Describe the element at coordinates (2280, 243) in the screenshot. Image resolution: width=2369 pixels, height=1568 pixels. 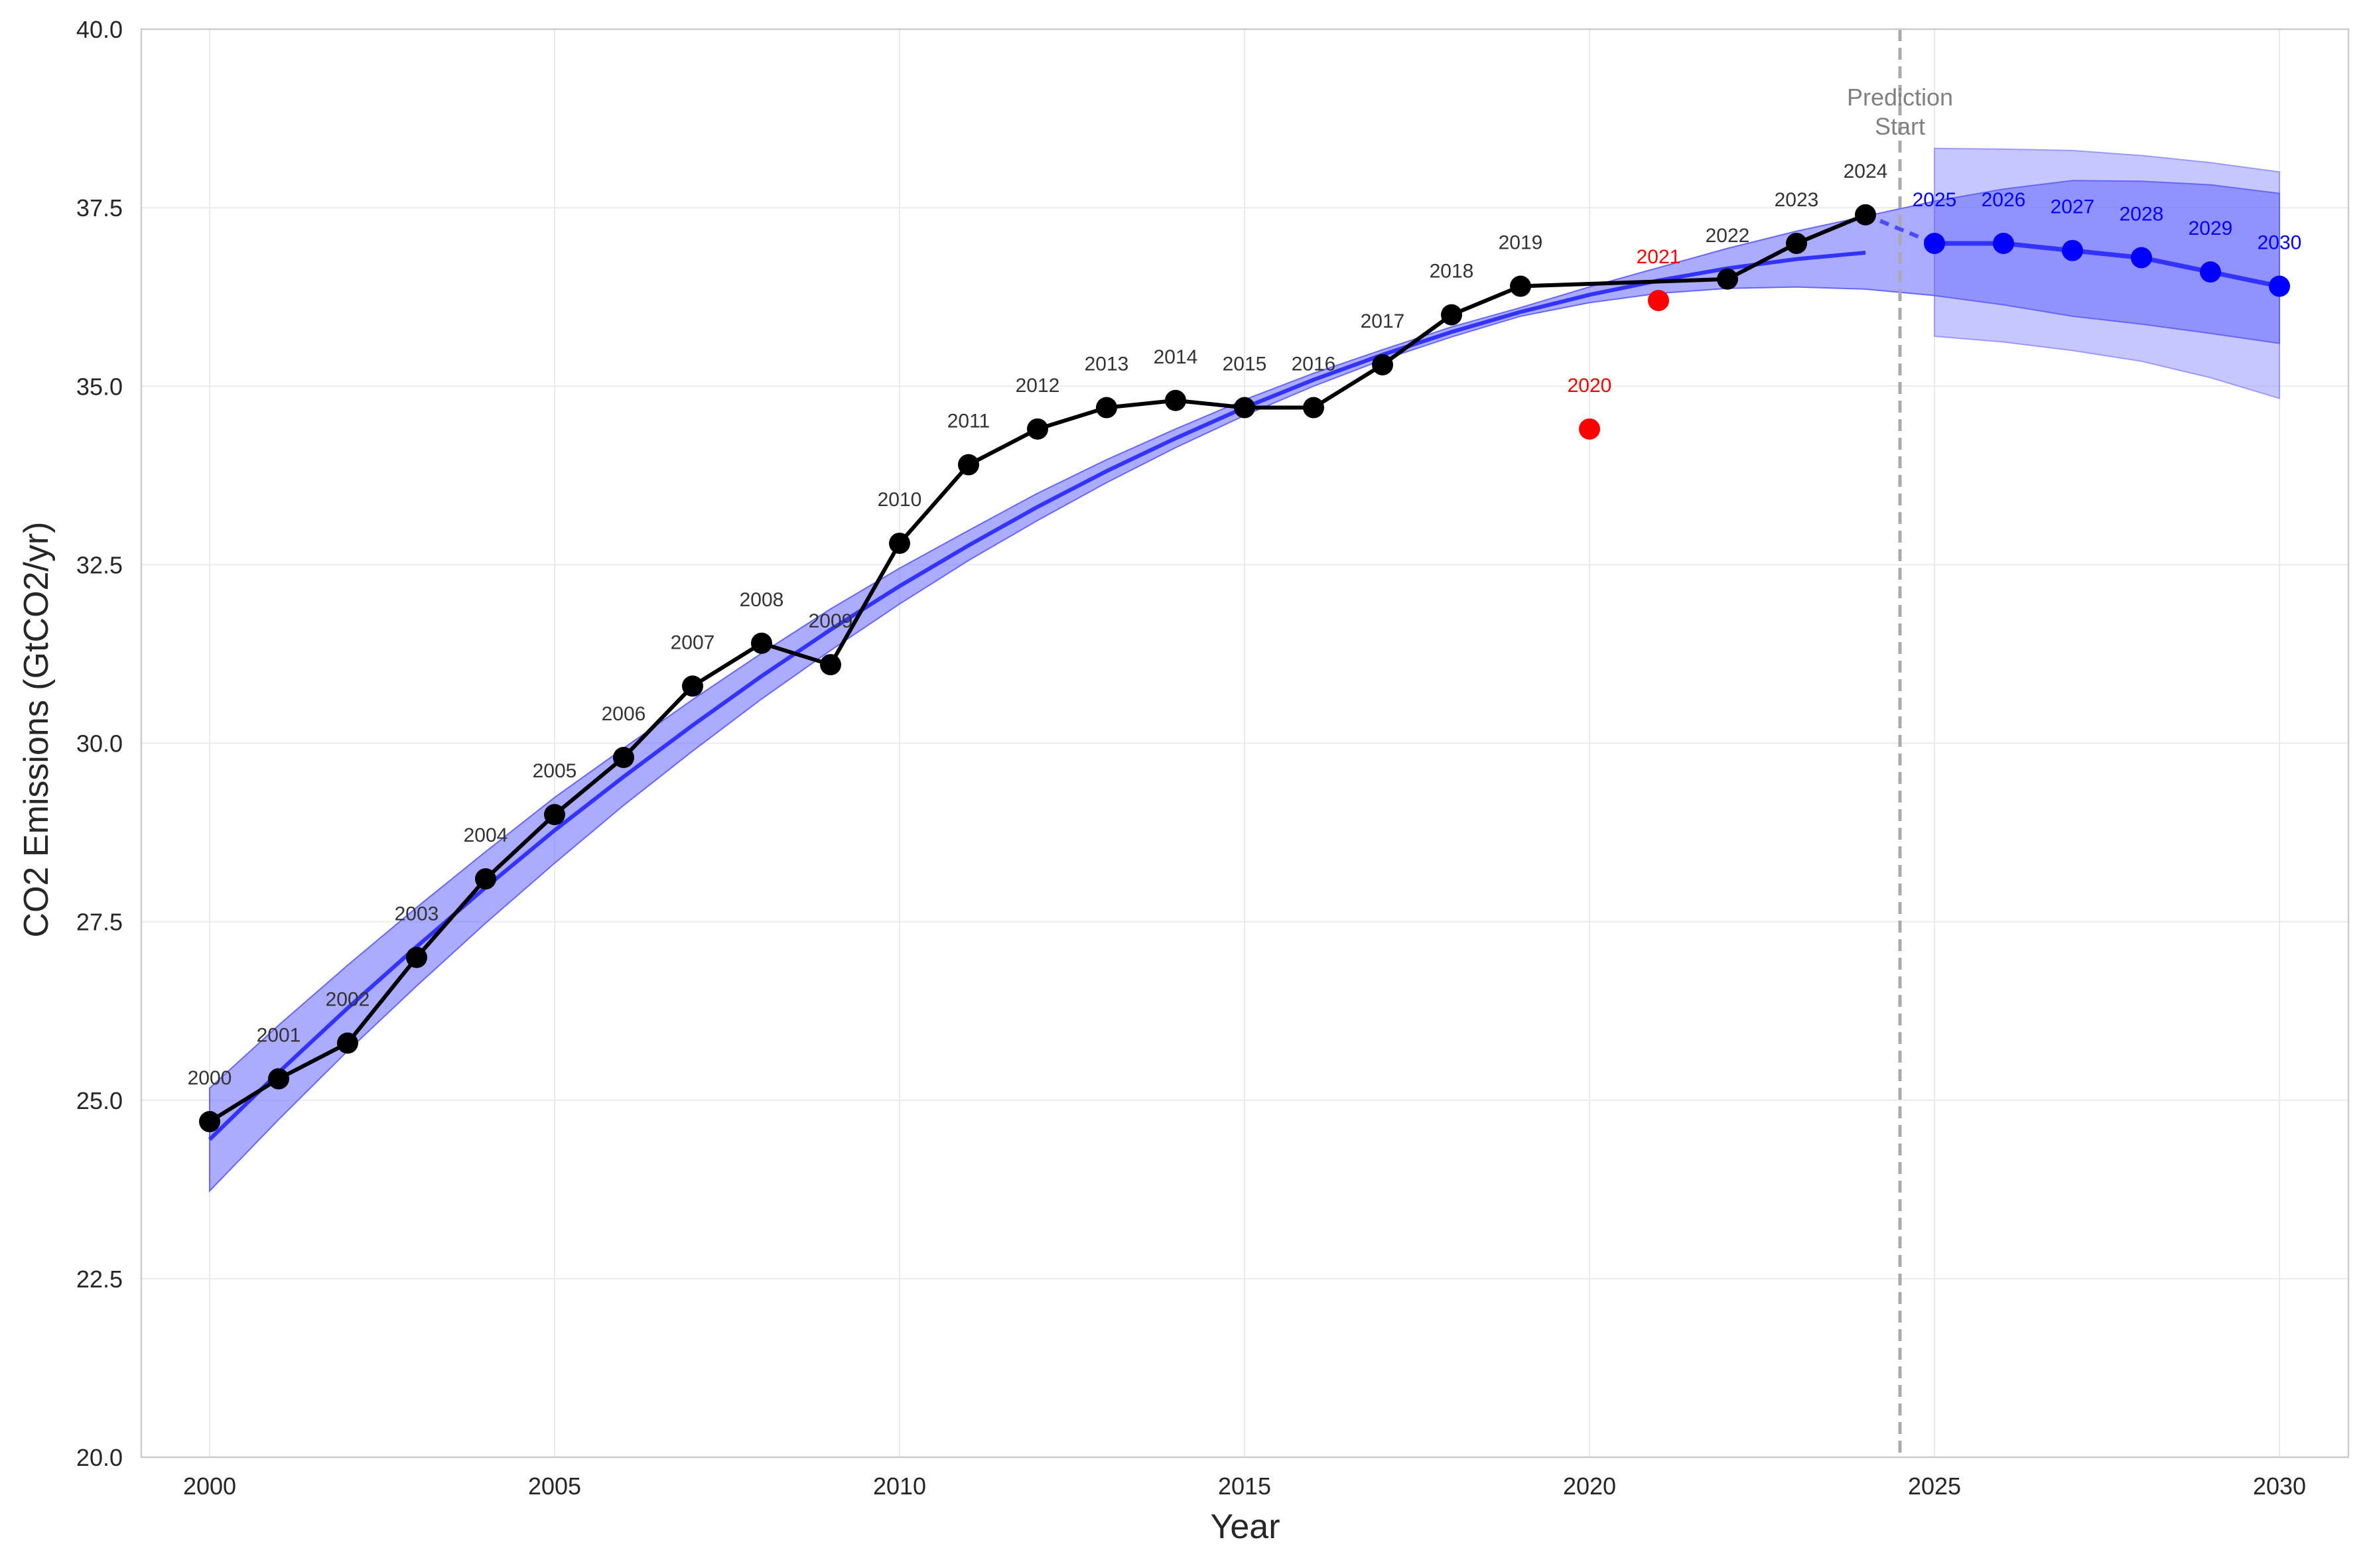
I see `forecast-point-label: 2030` at that location.